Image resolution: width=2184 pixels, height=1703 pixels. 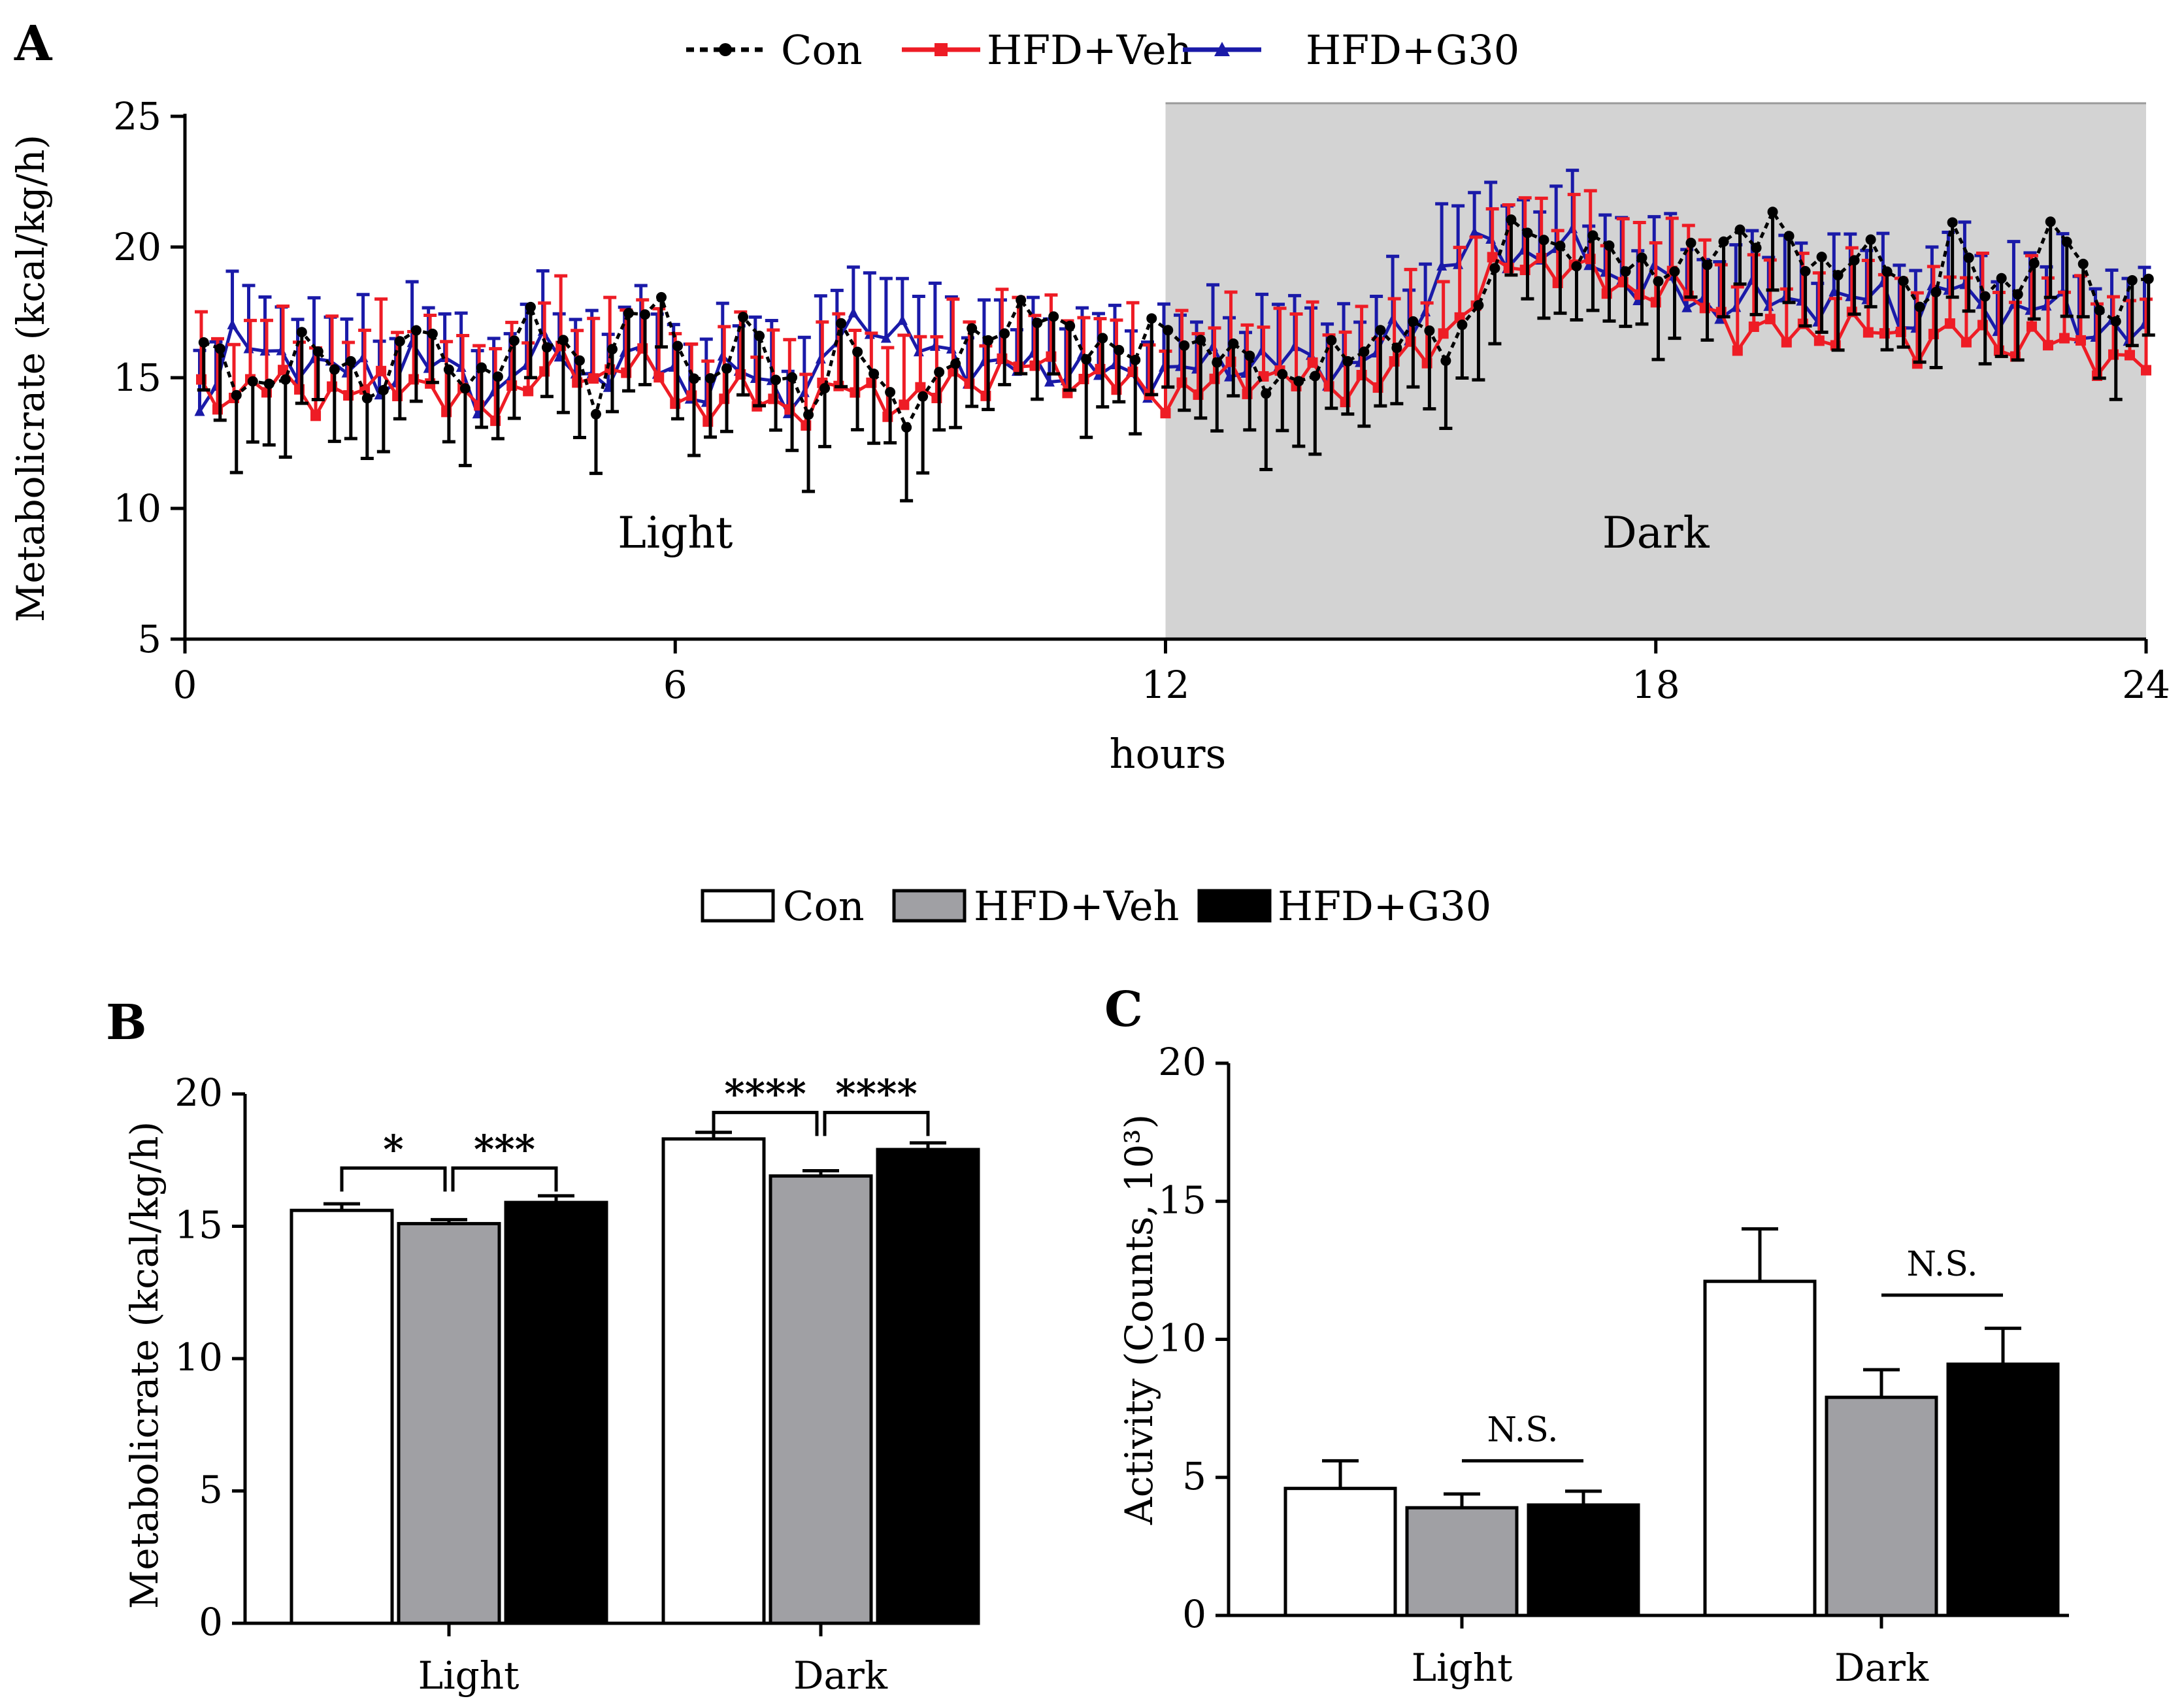 What do you see at coordinates (211, 1490) in the screenshot?
I see `panel-b-ytick-label: 5` at bounding box center [211, 1490].